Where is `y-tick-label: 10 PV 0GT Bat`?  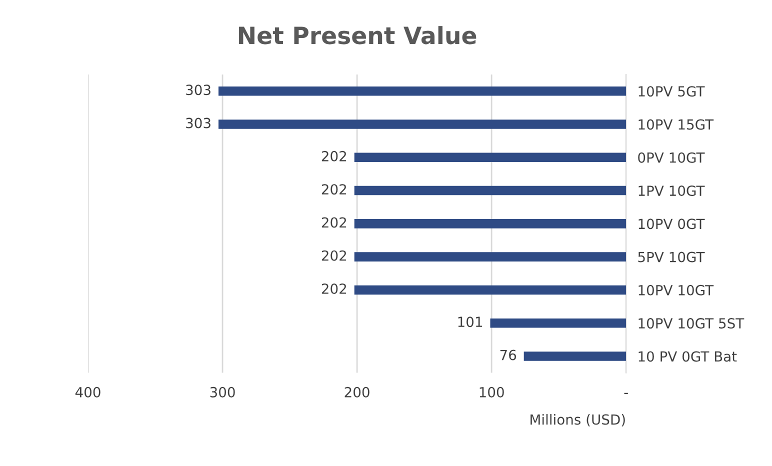
y-tick-label: 10 PV 0GT Bat is located at coordinates (687, 356).